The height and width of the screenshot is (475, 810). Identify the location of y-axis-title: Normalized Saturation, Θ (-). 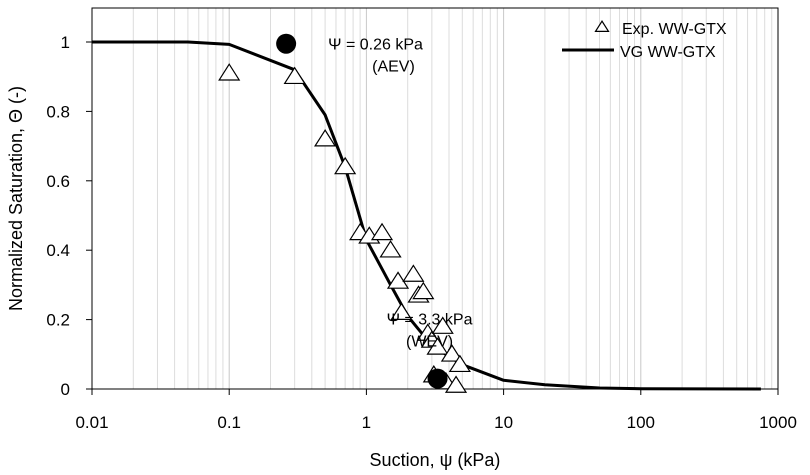
(16, 198).